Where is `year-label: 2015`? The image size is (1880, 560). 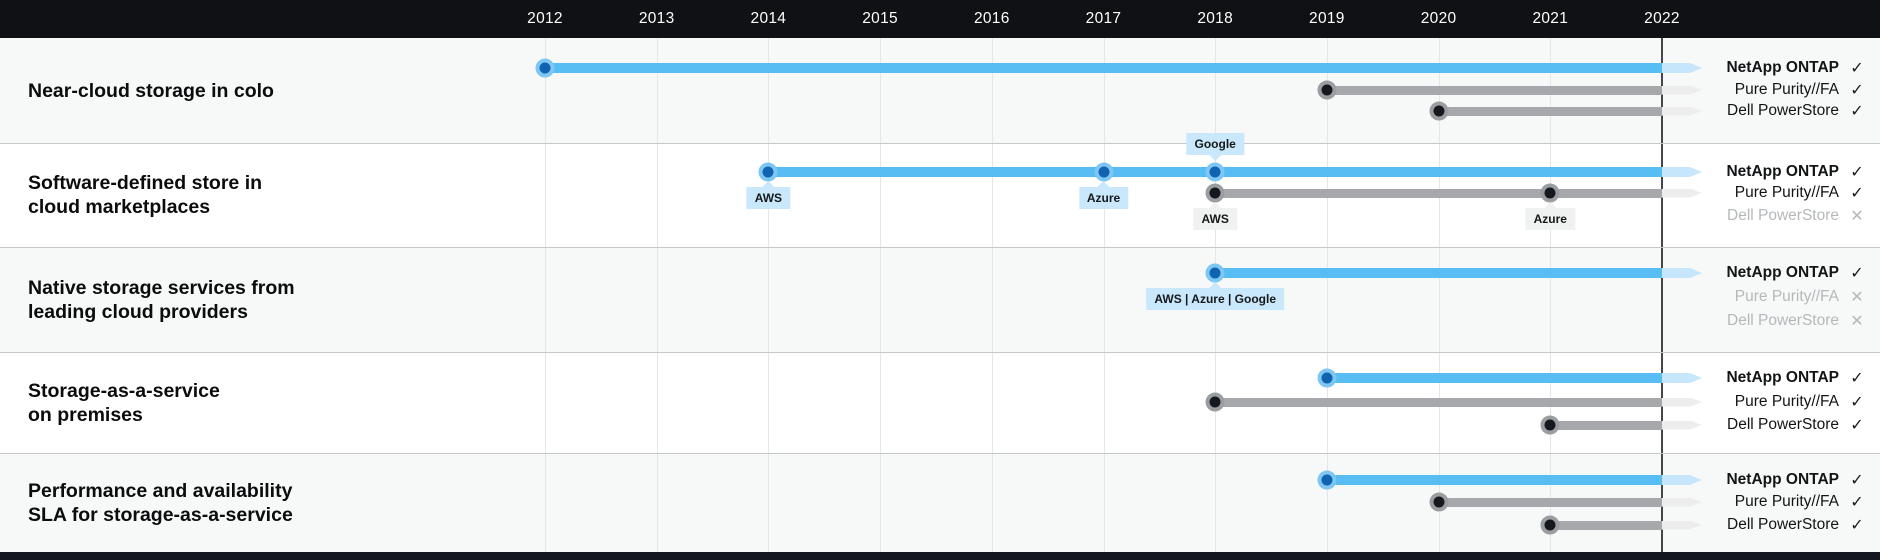 year-label: 2015 is located at coordinates (880, 18).